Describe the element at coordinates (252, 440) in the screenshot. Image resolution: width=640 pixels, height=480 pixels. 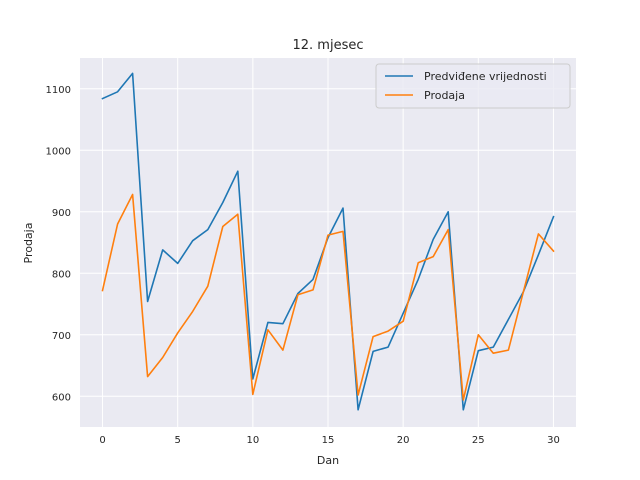
I see `x-tick-label: 10` at that location.